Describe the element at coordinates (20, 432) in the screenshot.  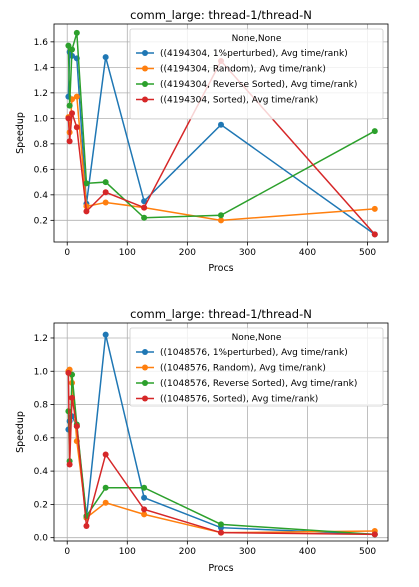
I see `y-axis-label: Speedup` at that location.